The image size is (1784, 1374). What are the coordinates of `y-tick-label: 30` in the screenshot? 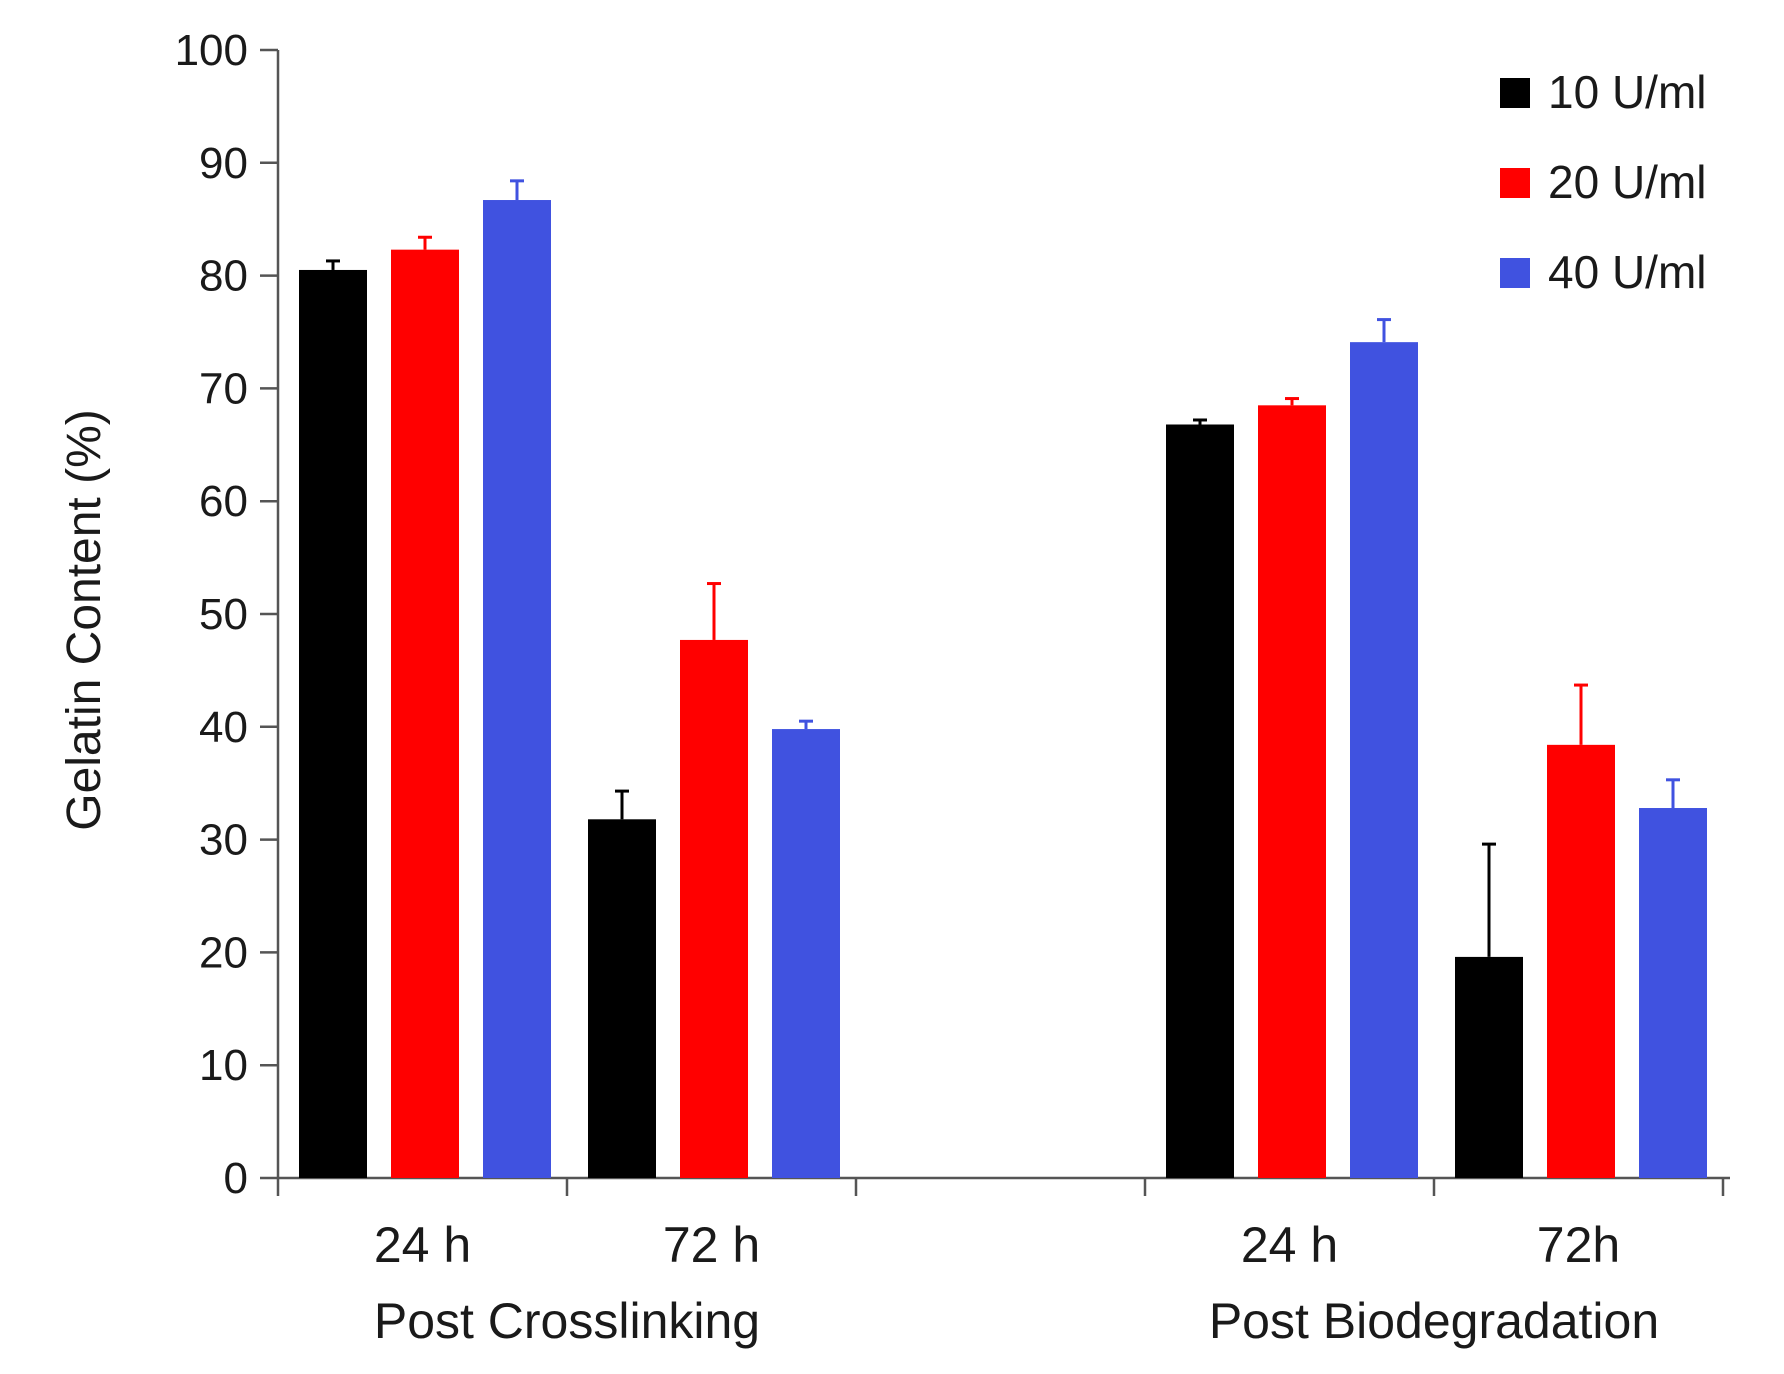 It's located at (223, 840).